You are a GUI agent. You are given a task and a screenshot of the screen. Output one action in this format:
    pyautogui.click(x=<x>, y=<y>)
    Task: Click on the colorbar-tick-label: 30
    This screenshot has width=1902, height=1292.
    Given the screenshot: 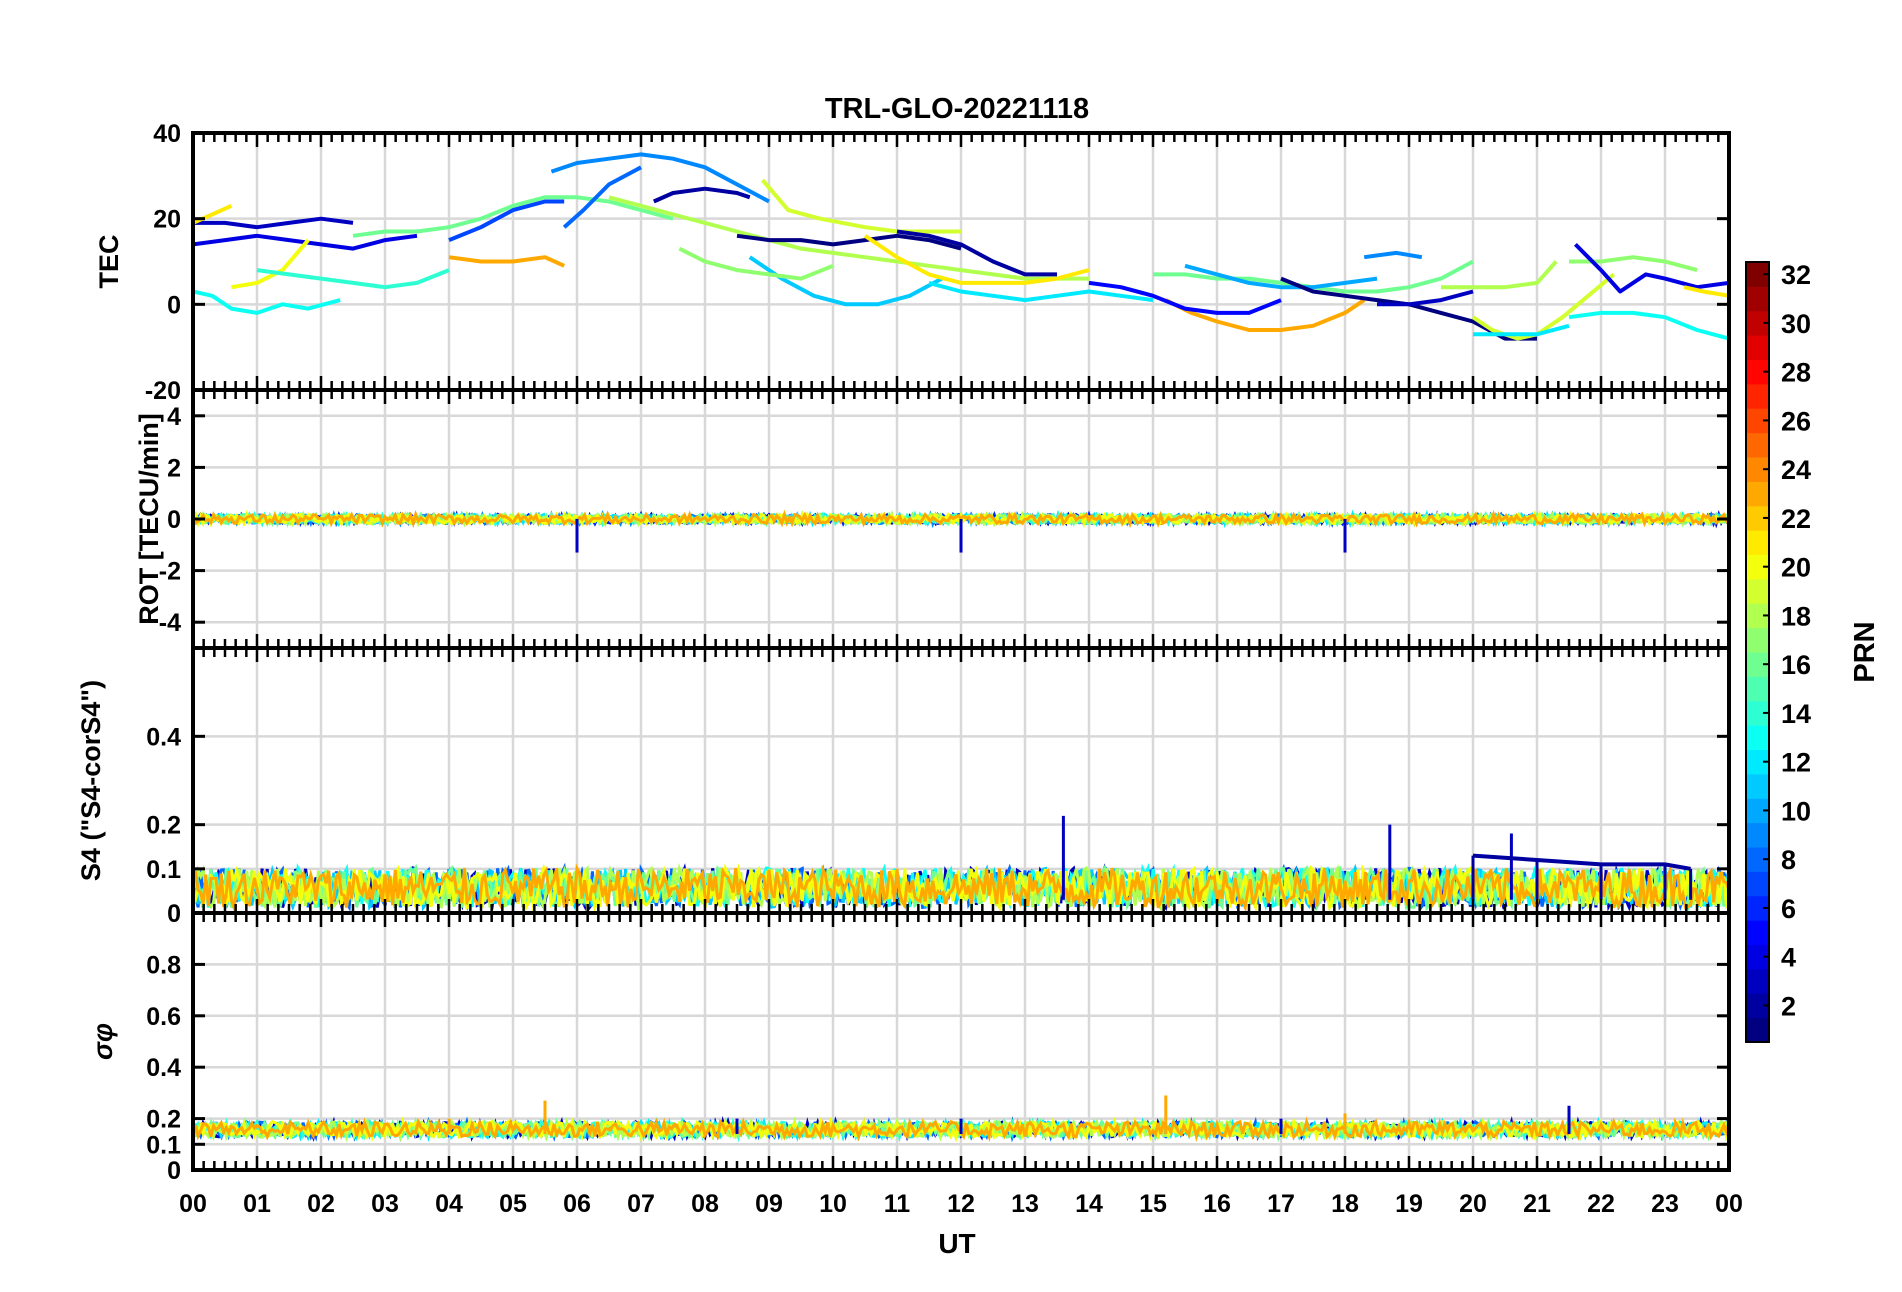 What is the action you would take?
    pyautogui.click(x=1796, y=324)
    